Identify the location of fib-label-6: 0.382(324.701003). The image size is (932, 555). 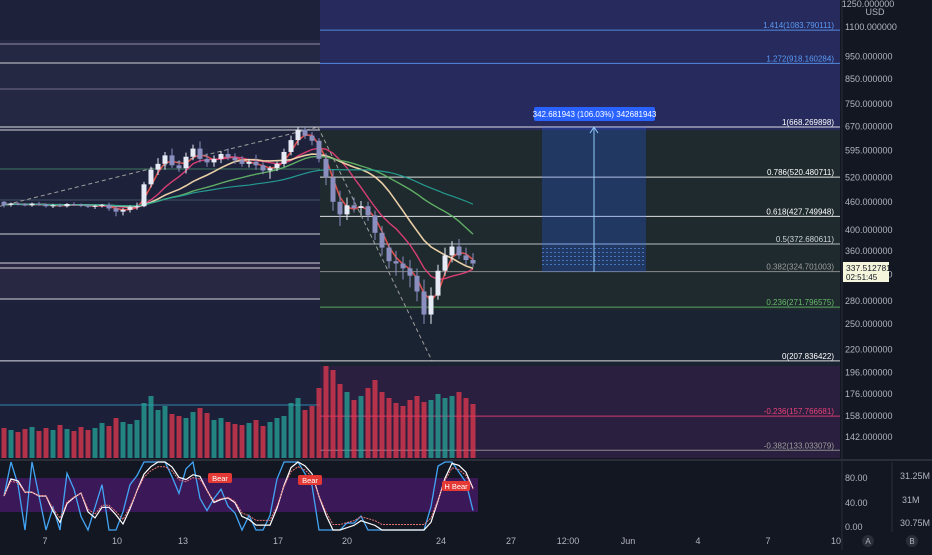
(800, 267).